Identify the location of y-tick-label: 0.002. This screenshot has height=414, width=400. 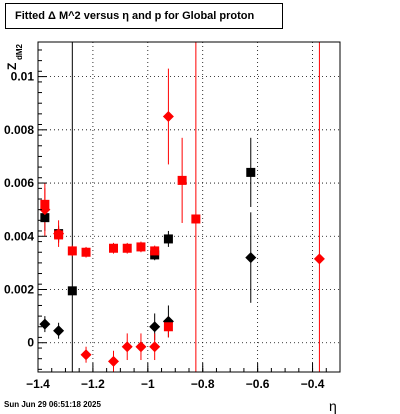
(19, 290).